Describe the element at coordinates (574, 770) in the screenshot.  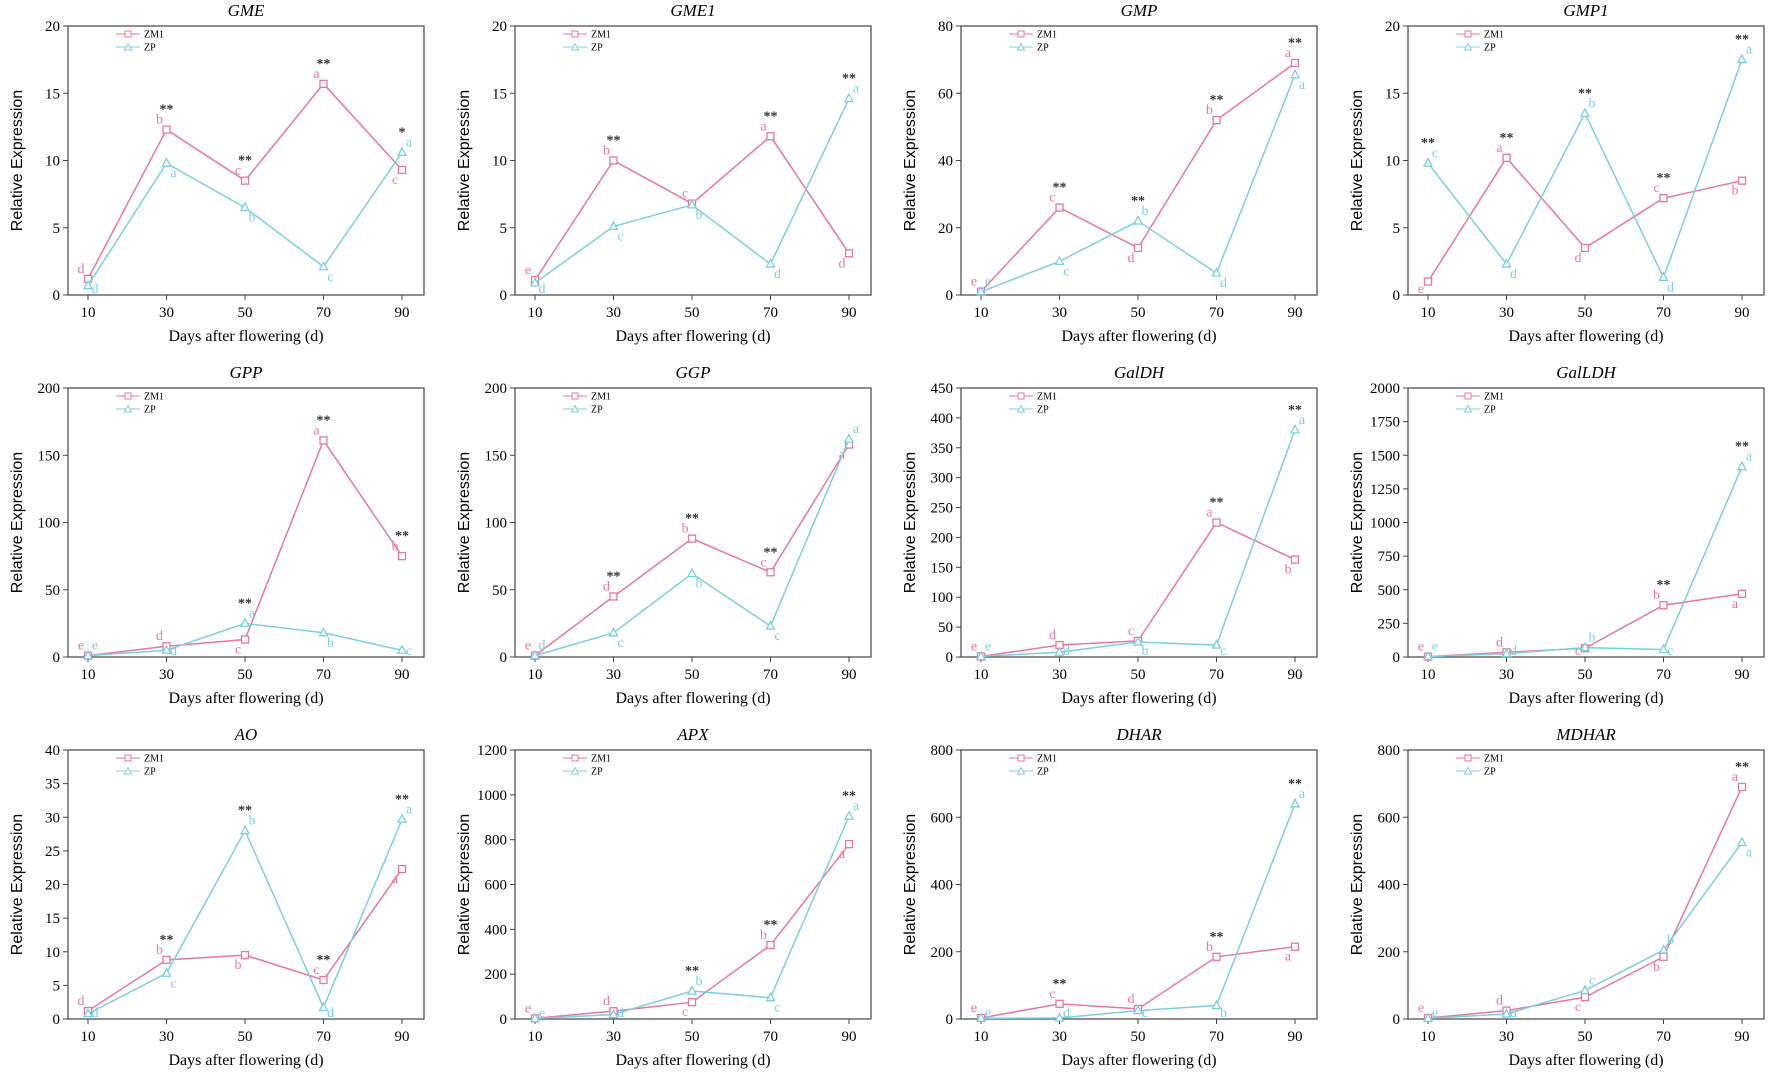
I see `legend-triangle-marker` at that location.